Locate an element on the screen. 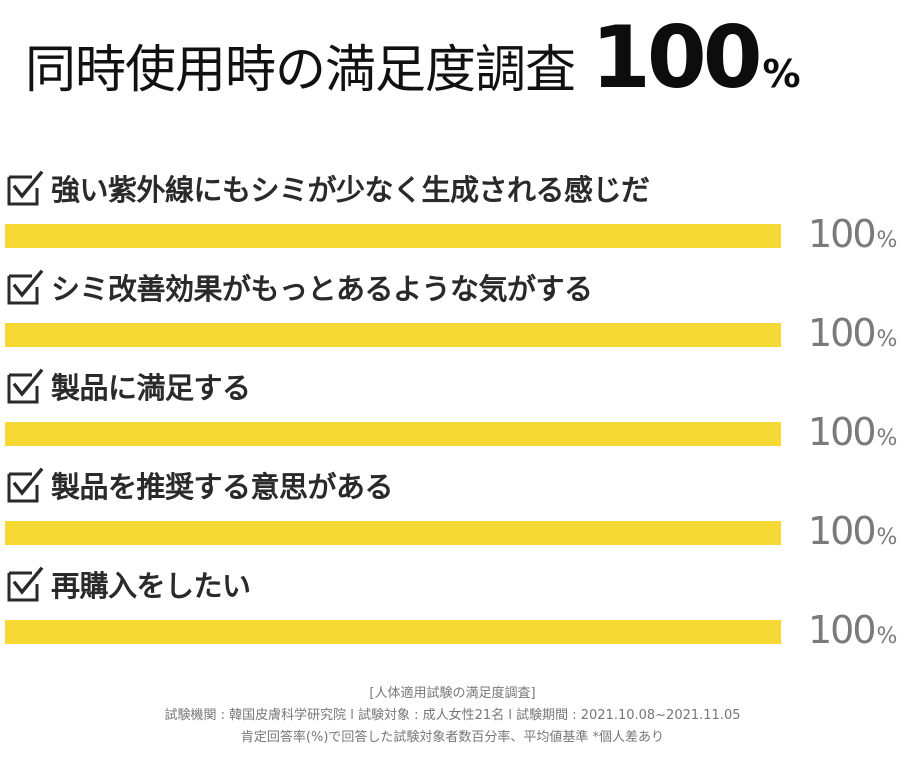 The image size is (905, 763). survey-item-label: 再購入をしたい is located at coordinates (151, 586).